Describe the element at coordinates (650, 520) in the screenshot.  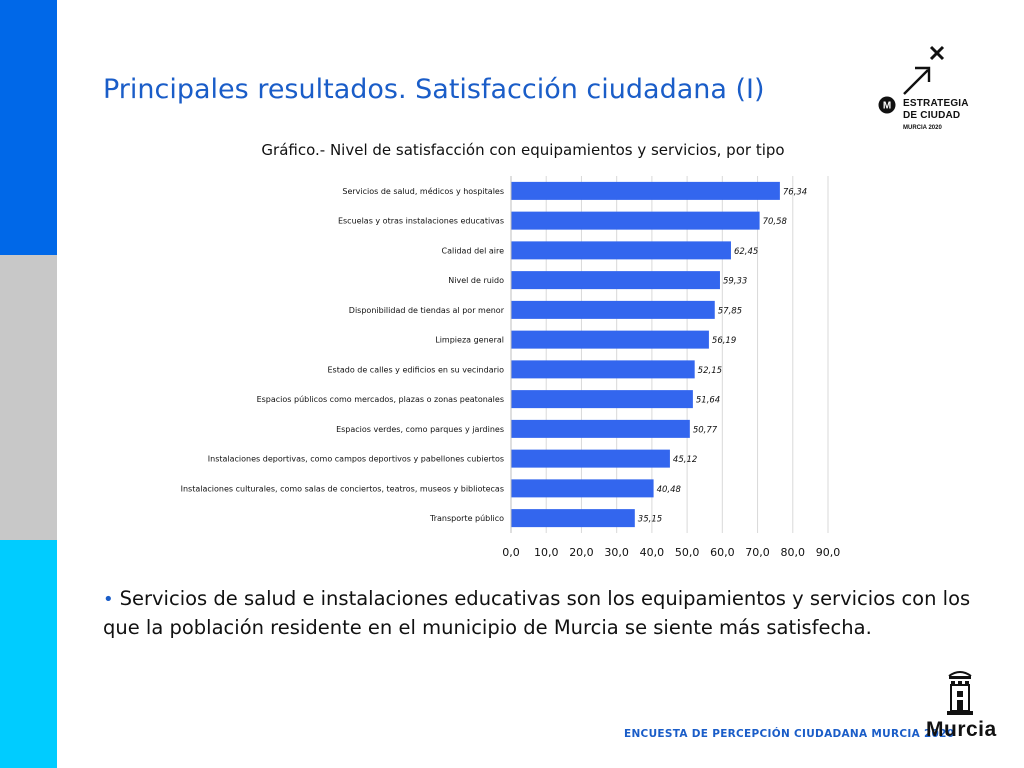
I see `value-label: 35,15` at that location.